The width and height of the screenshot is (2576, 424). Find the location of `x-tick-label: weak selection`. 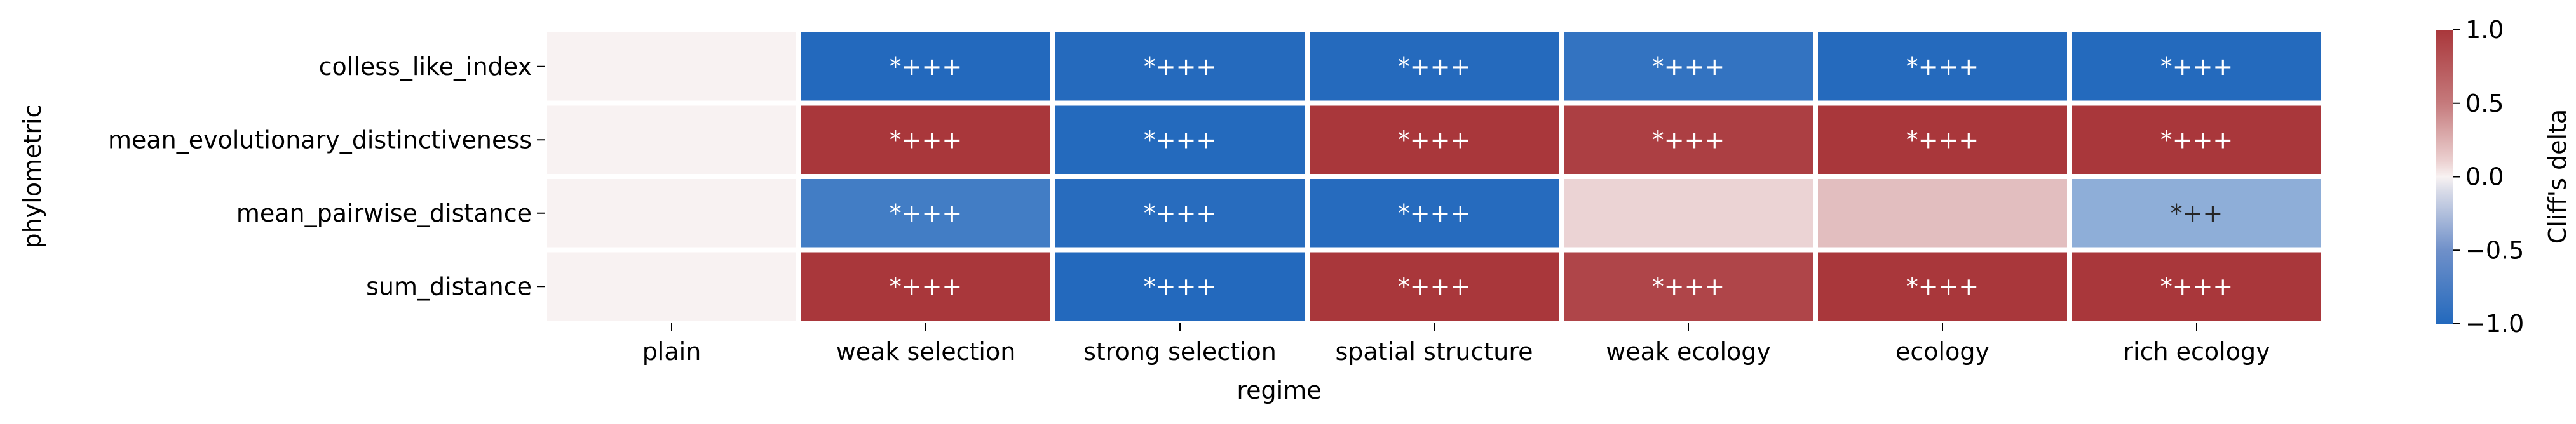

x-tick-label: weak selection is located at coordinates (926, 352).